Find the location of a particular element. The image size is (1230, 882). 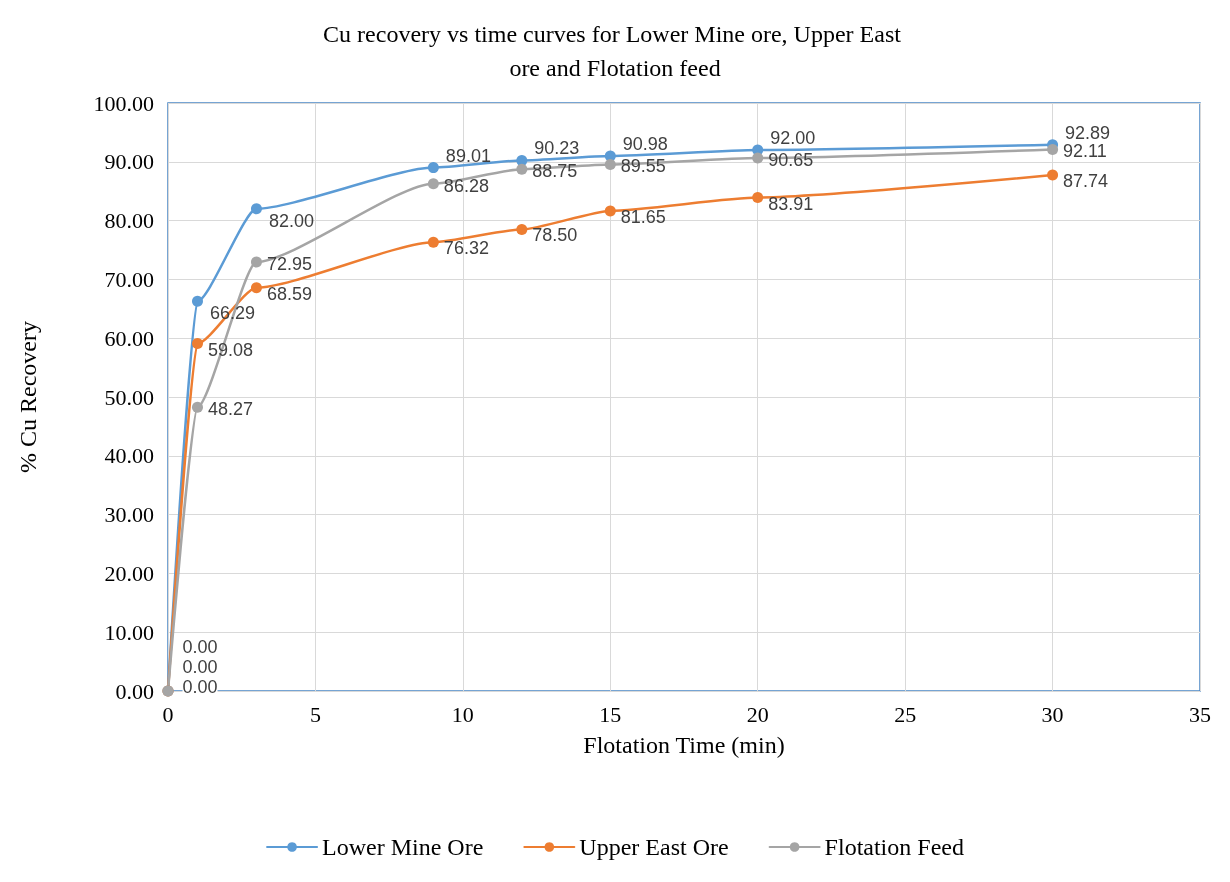

data-label: 82.00 is located at coordinates (291, 220).